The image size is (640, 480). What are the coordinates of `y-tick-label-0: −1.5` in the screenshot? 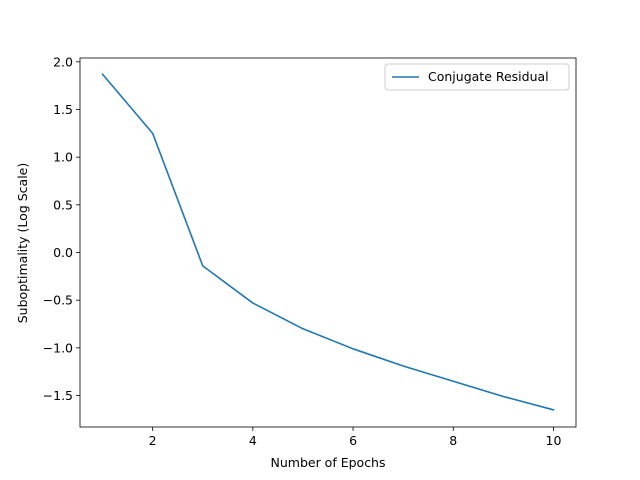 It's located at (58, 395).